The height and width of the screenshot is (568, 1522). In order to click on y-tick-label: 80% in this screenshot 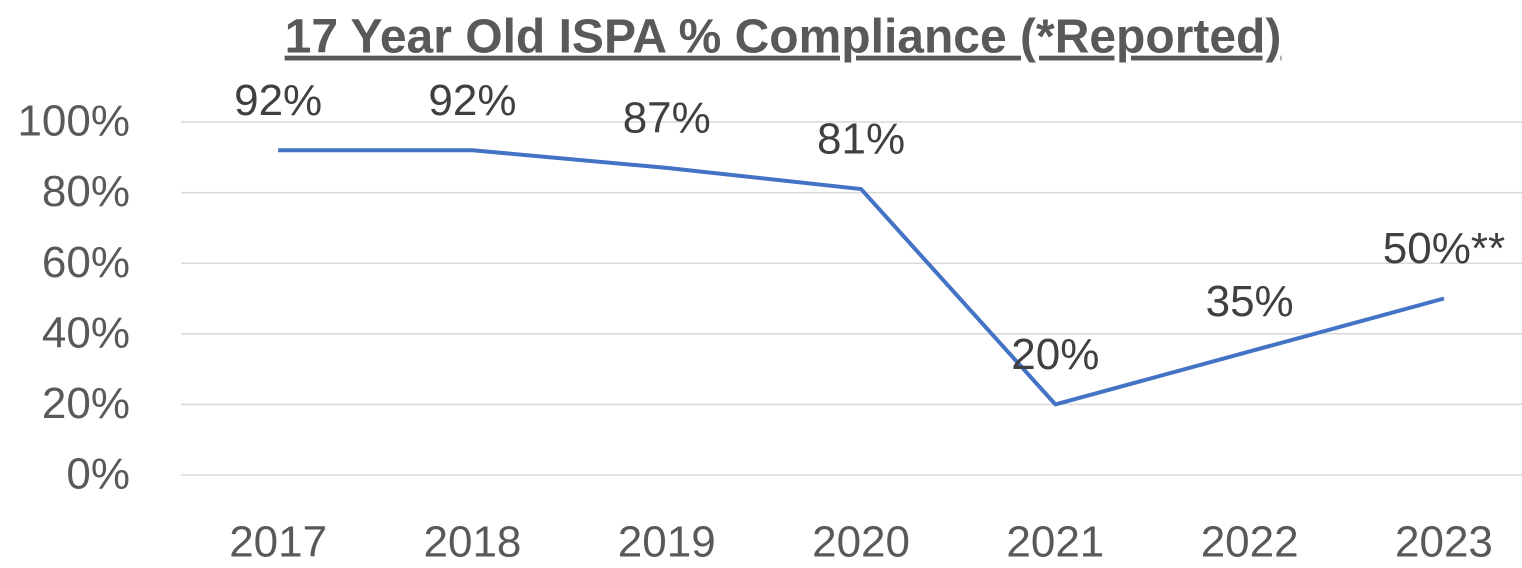, I will do `click(86, 191)`.